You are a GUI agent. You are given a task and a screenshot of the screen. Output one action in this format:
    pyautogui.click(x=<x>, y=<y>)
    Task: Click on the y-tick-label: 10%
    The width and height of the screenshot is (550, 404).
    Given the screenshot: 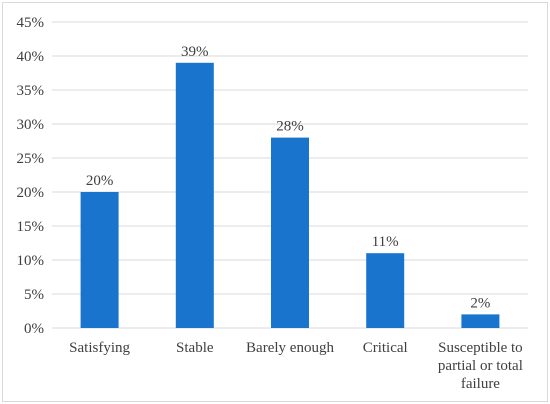 What is the action you would take?
    pyautogui.click(x=31, y=261)
    